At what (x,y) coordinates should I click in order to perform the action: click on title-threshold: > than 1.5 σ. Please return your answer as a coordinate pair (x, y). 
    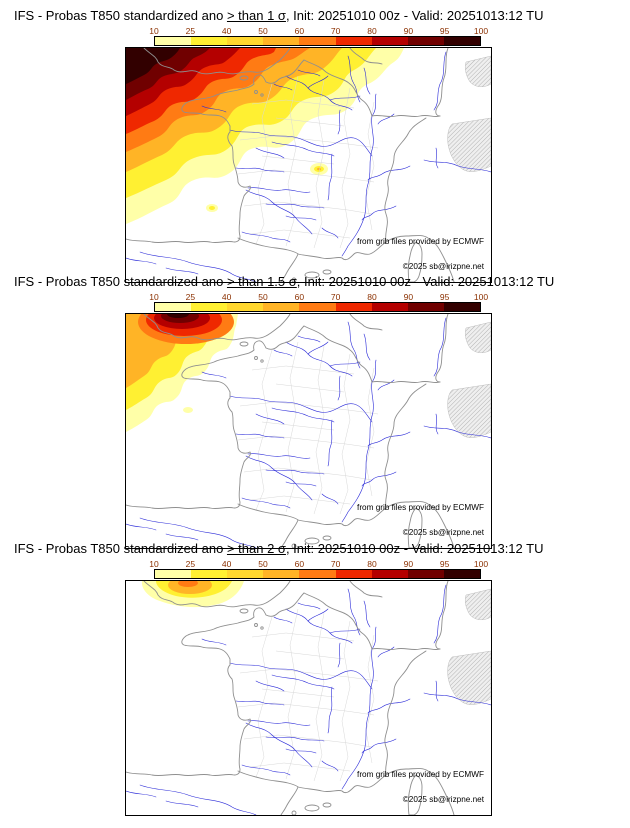
    Looking at the image, I should click on (261, 281).